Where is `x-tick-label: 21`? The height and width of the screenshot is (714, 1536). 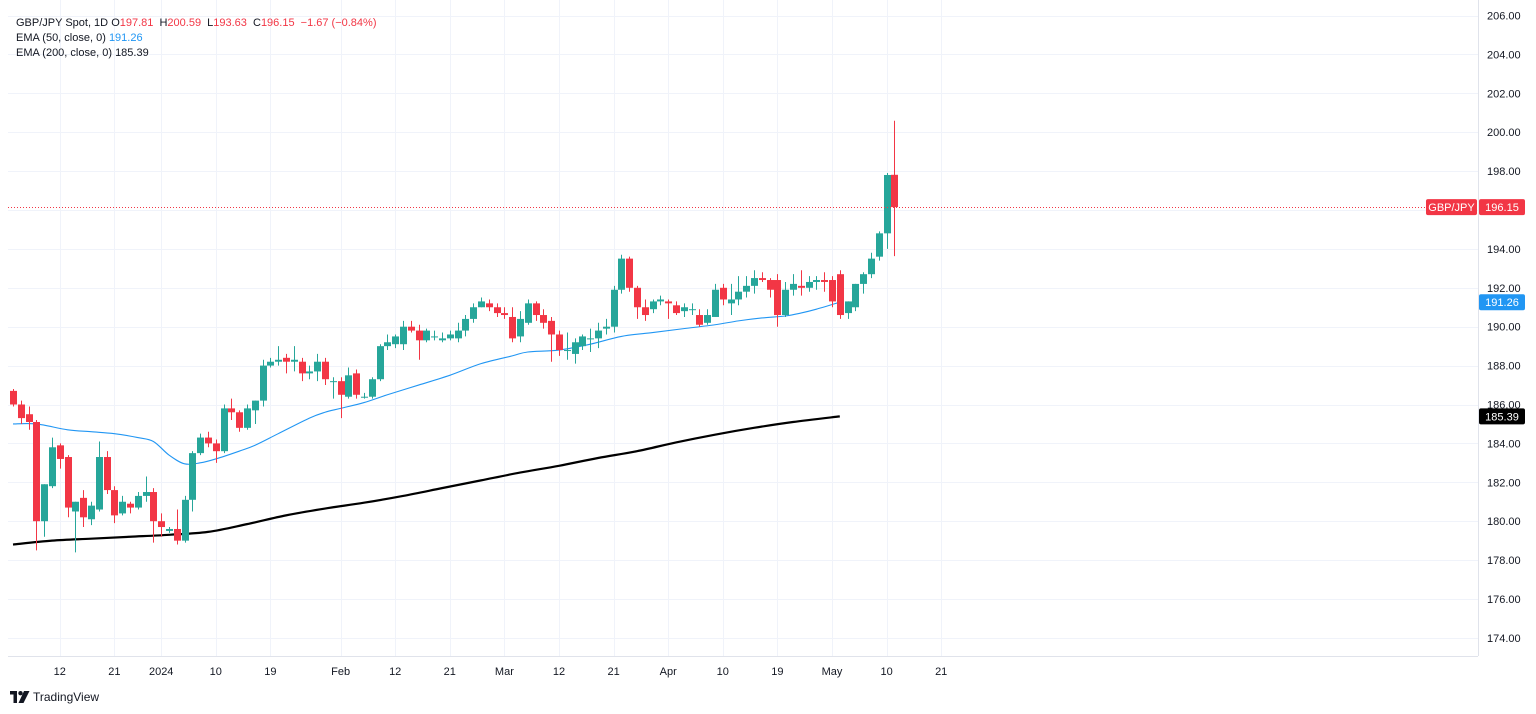
x-tick-label: 21 is located at coordinates (450, 672).